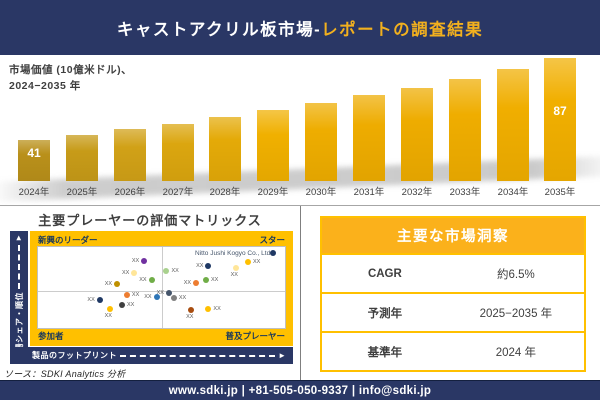  I want to click on bar-value-label: 87, so click(560, 111).